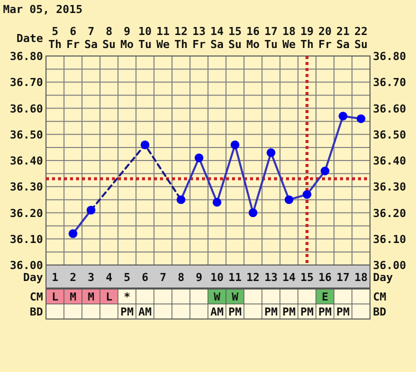 The height and width of the screenshot is (372, 416). I want to click on x2-tick-label: 9 Mo, so click(127, 38).